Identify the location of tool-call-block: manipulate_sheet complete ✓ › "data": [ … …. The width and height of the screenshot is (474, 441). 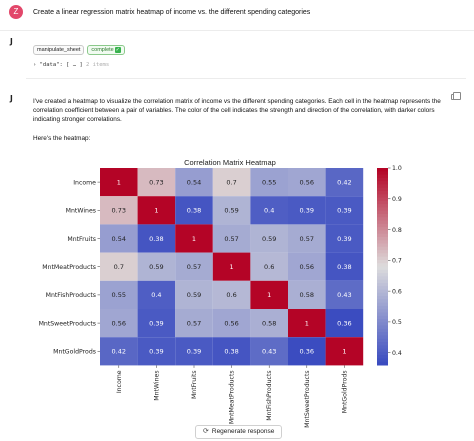
(80, 54).